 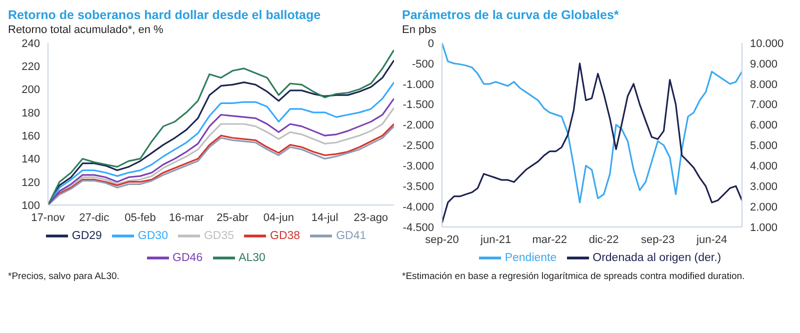 I want to click on legend-label: GD38, so click(x=285, y=236).